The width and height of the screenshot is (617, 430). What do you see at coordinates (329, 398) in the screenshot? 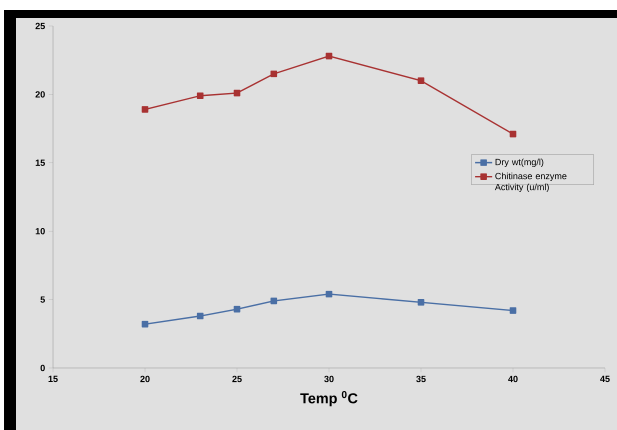
I see `x-axis-title: Temp $^{0}$C` at bounding box center [329, 398].